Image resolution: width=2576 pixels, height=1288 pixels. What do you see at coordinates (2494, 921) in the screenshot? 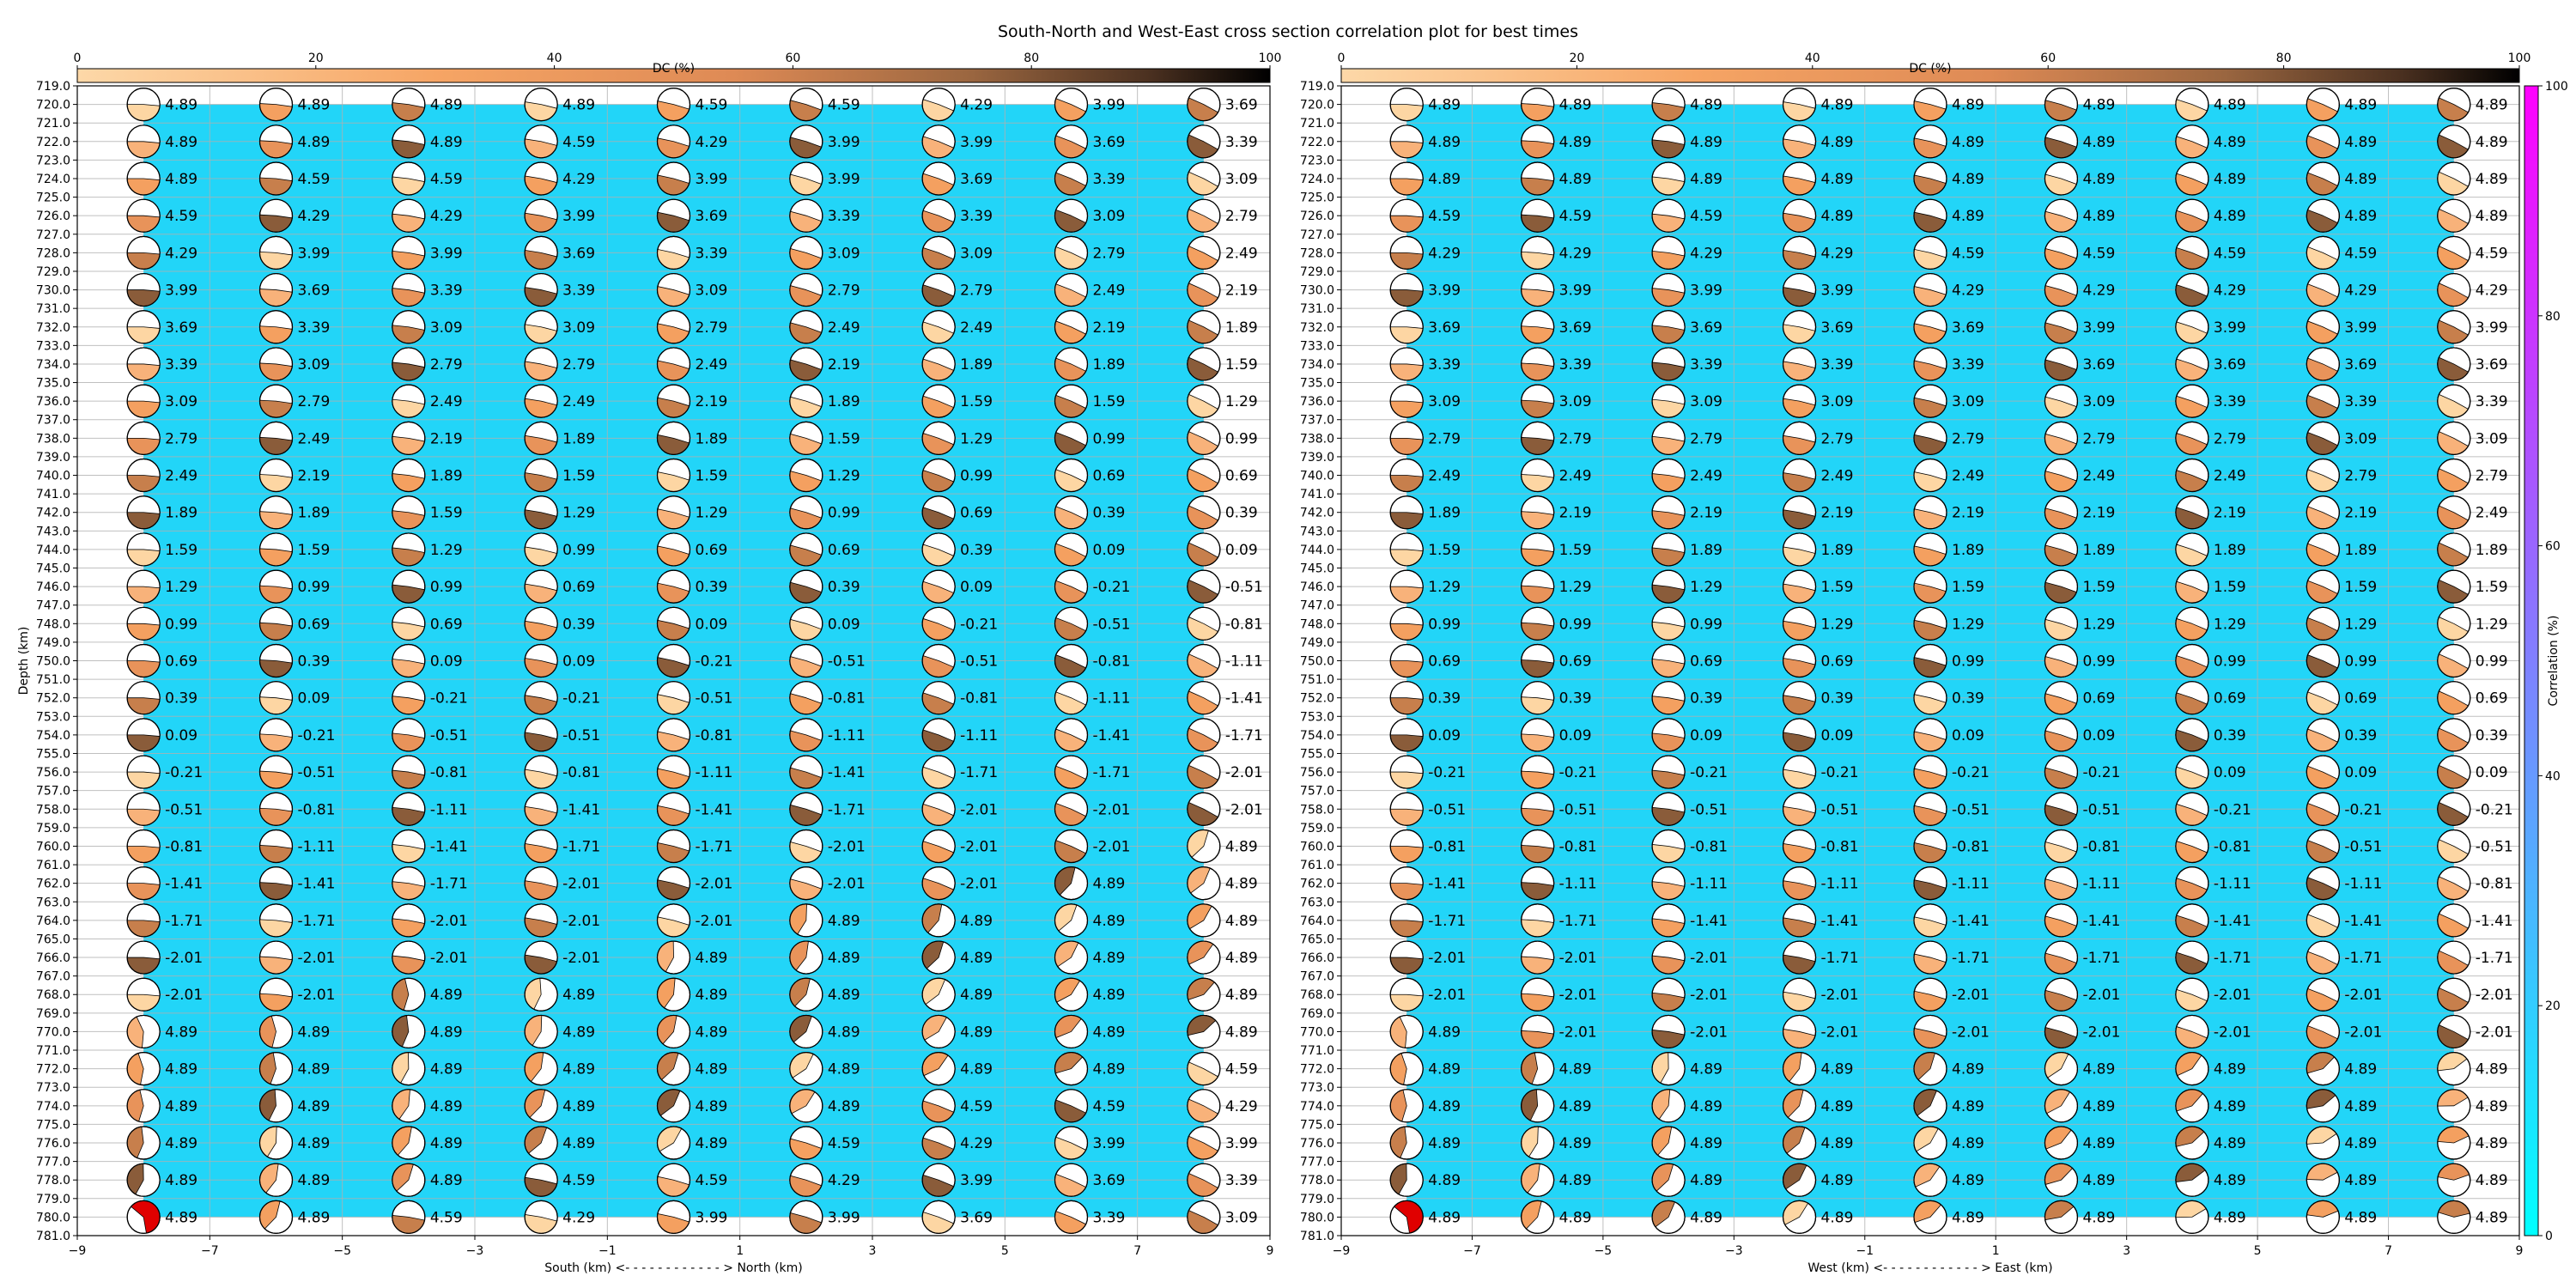
I see `time-label: -1.41` at bounding box center [2494, 921].